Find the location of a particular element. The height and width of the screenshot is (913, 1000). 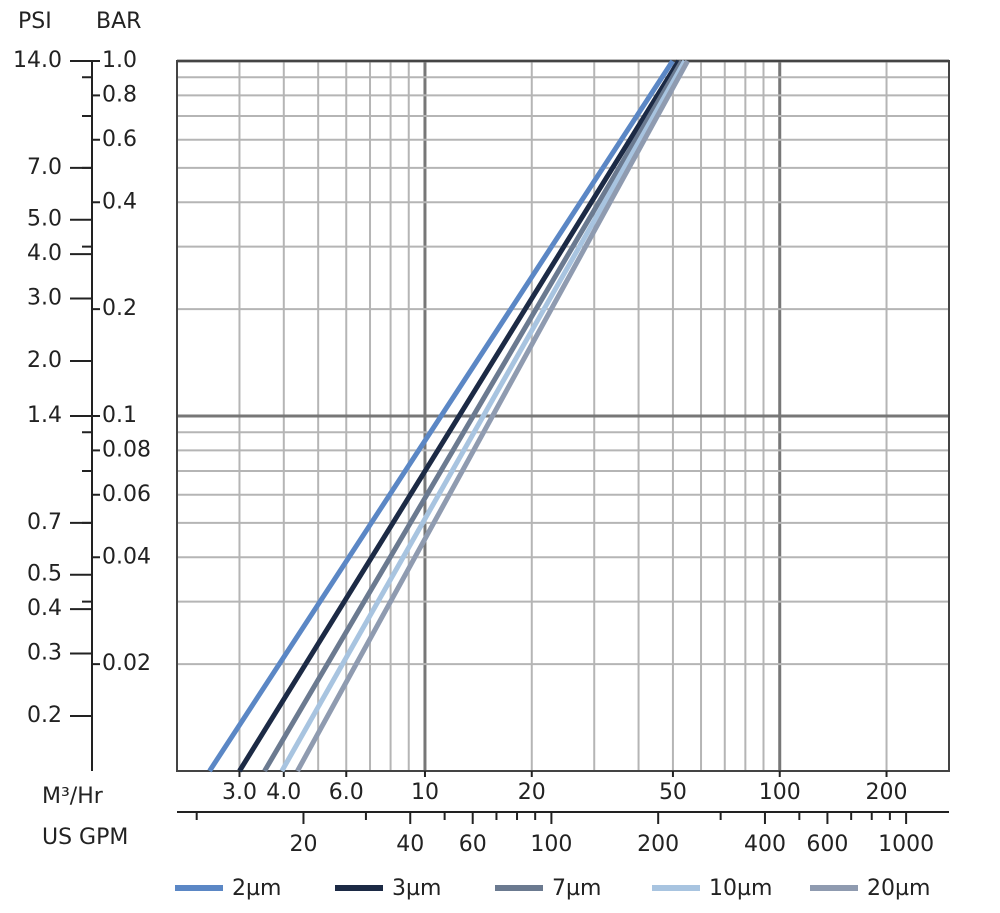

y-axis-title: BAR is located at coordinates (118, 21).